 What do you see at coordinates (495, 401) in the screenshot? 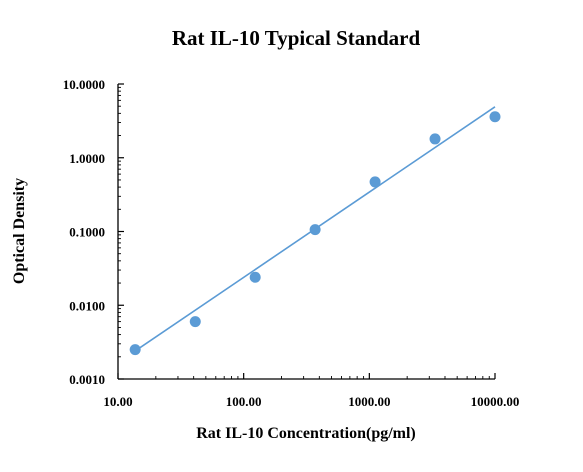
I see `x-tick-label: 10000.00` at bounding box center [495, 401].